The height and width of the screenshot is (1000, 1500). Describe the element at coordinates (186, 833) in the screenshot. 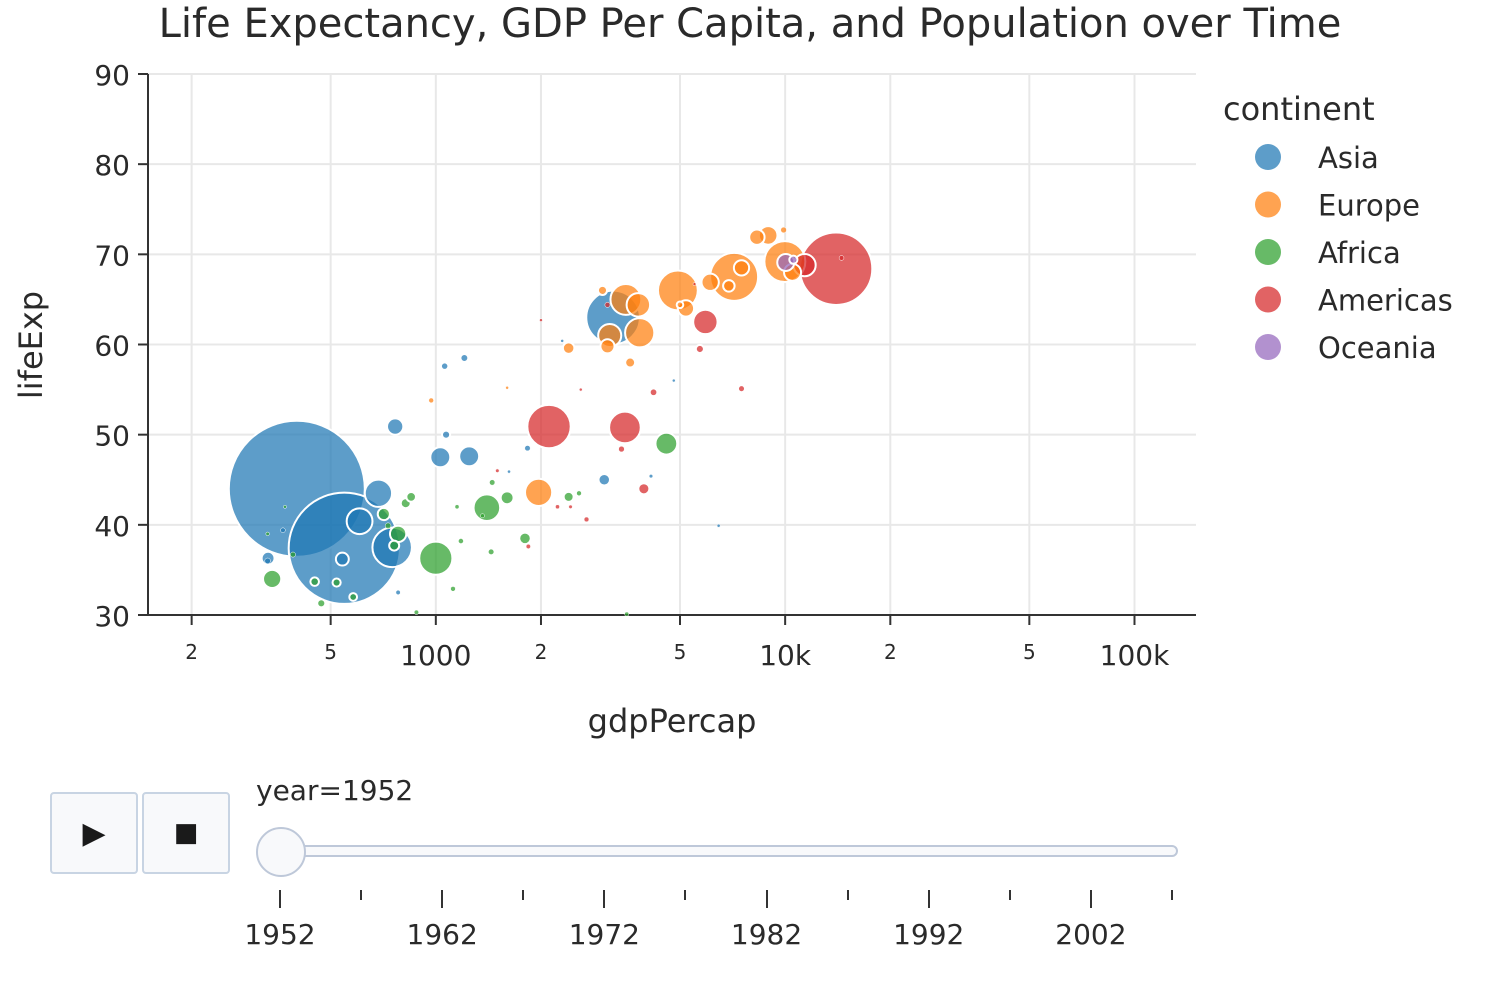

I see `stop-button: ■` at that location.